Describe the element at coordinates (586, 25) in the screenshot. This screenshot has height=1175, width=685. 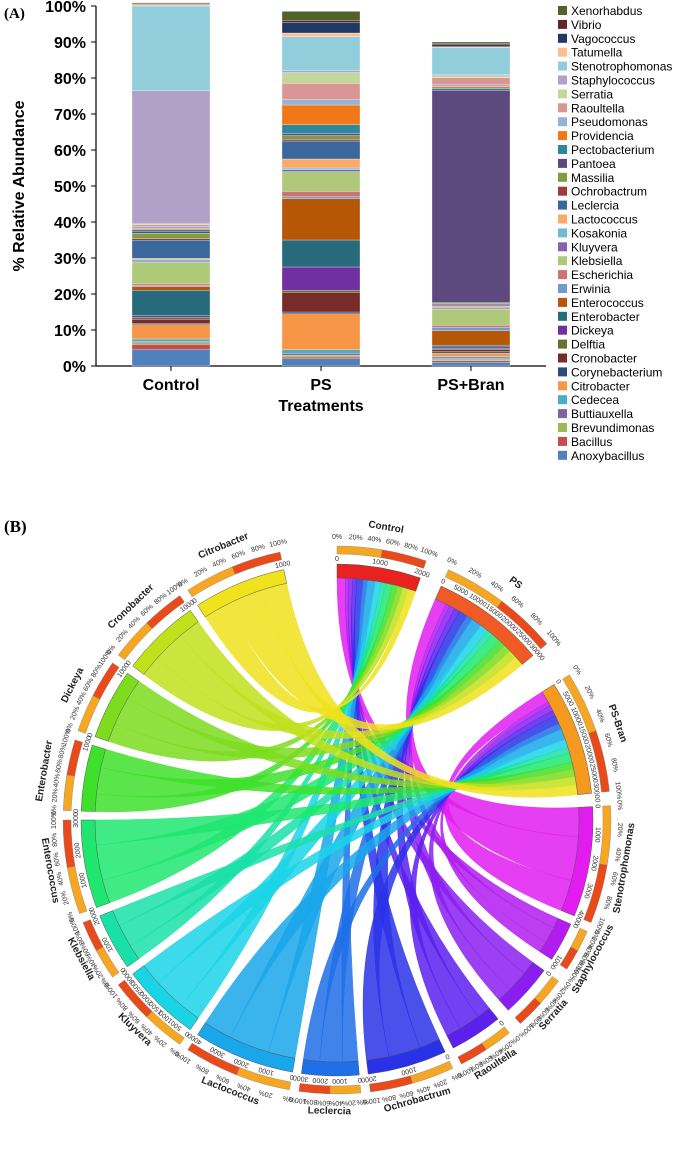
I see `legend-item: Vibrio` at that location.